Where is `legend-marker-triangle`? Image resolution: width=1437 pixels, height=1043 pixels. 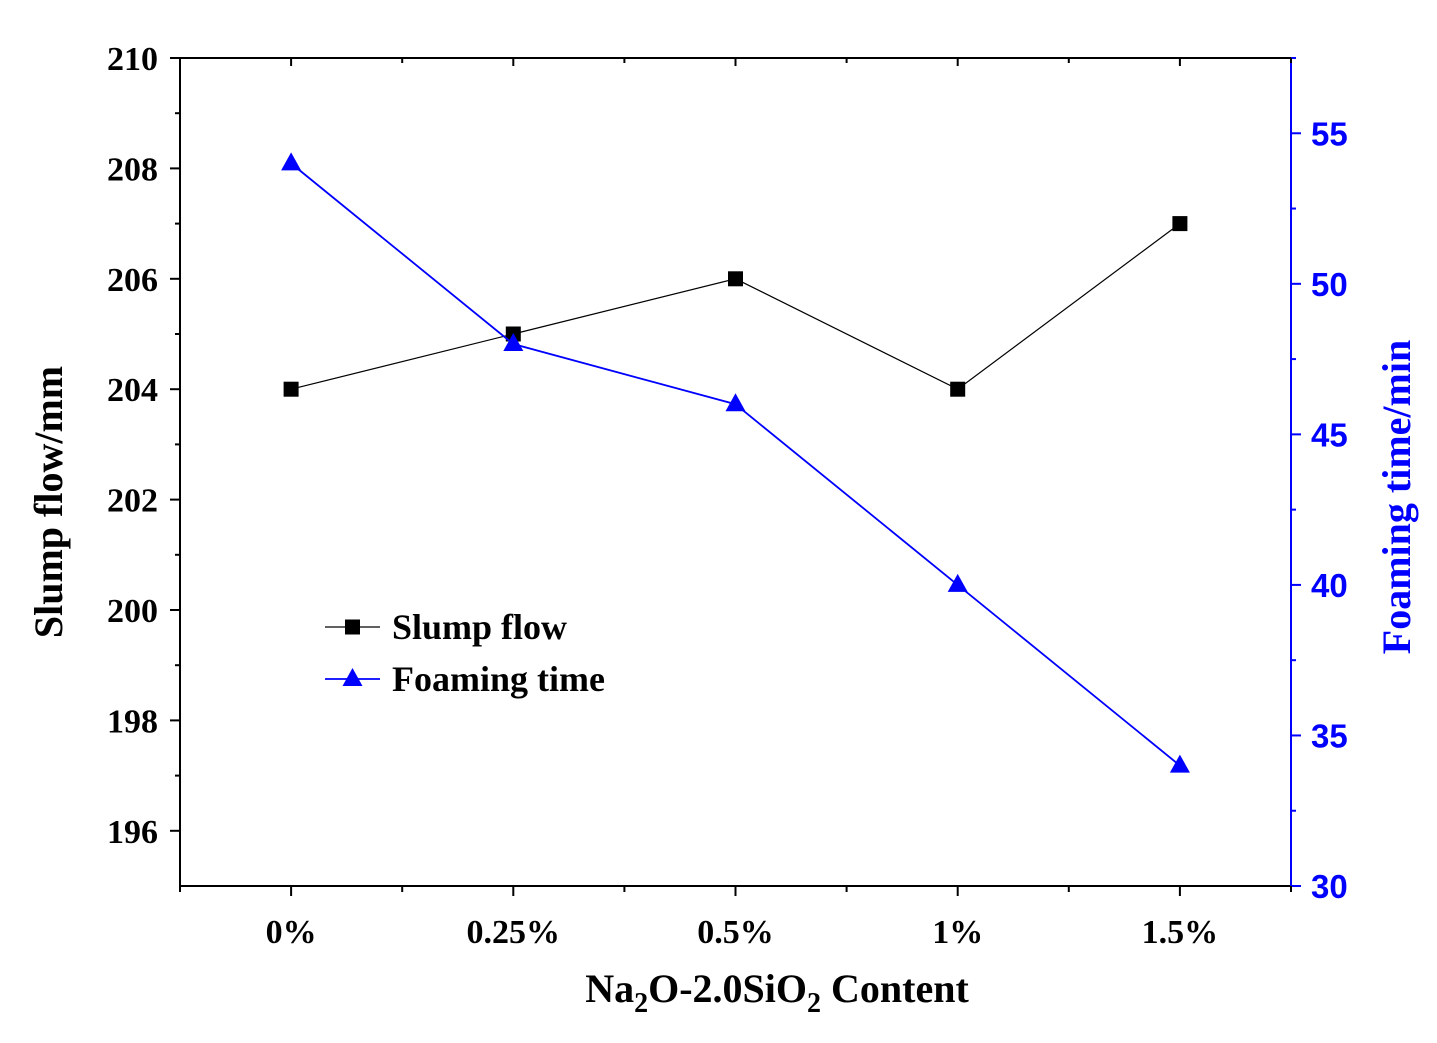
legend-marker-triangle is located at coordinates (352, 677).